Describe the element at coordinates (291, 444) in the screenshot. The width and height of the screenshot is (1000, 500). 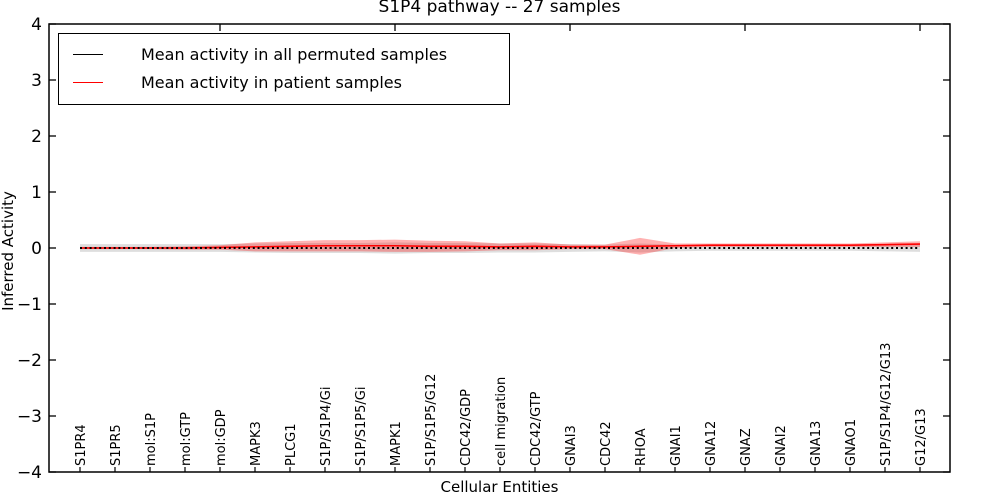
I see `x-tick-label: PLCG1` at that location.